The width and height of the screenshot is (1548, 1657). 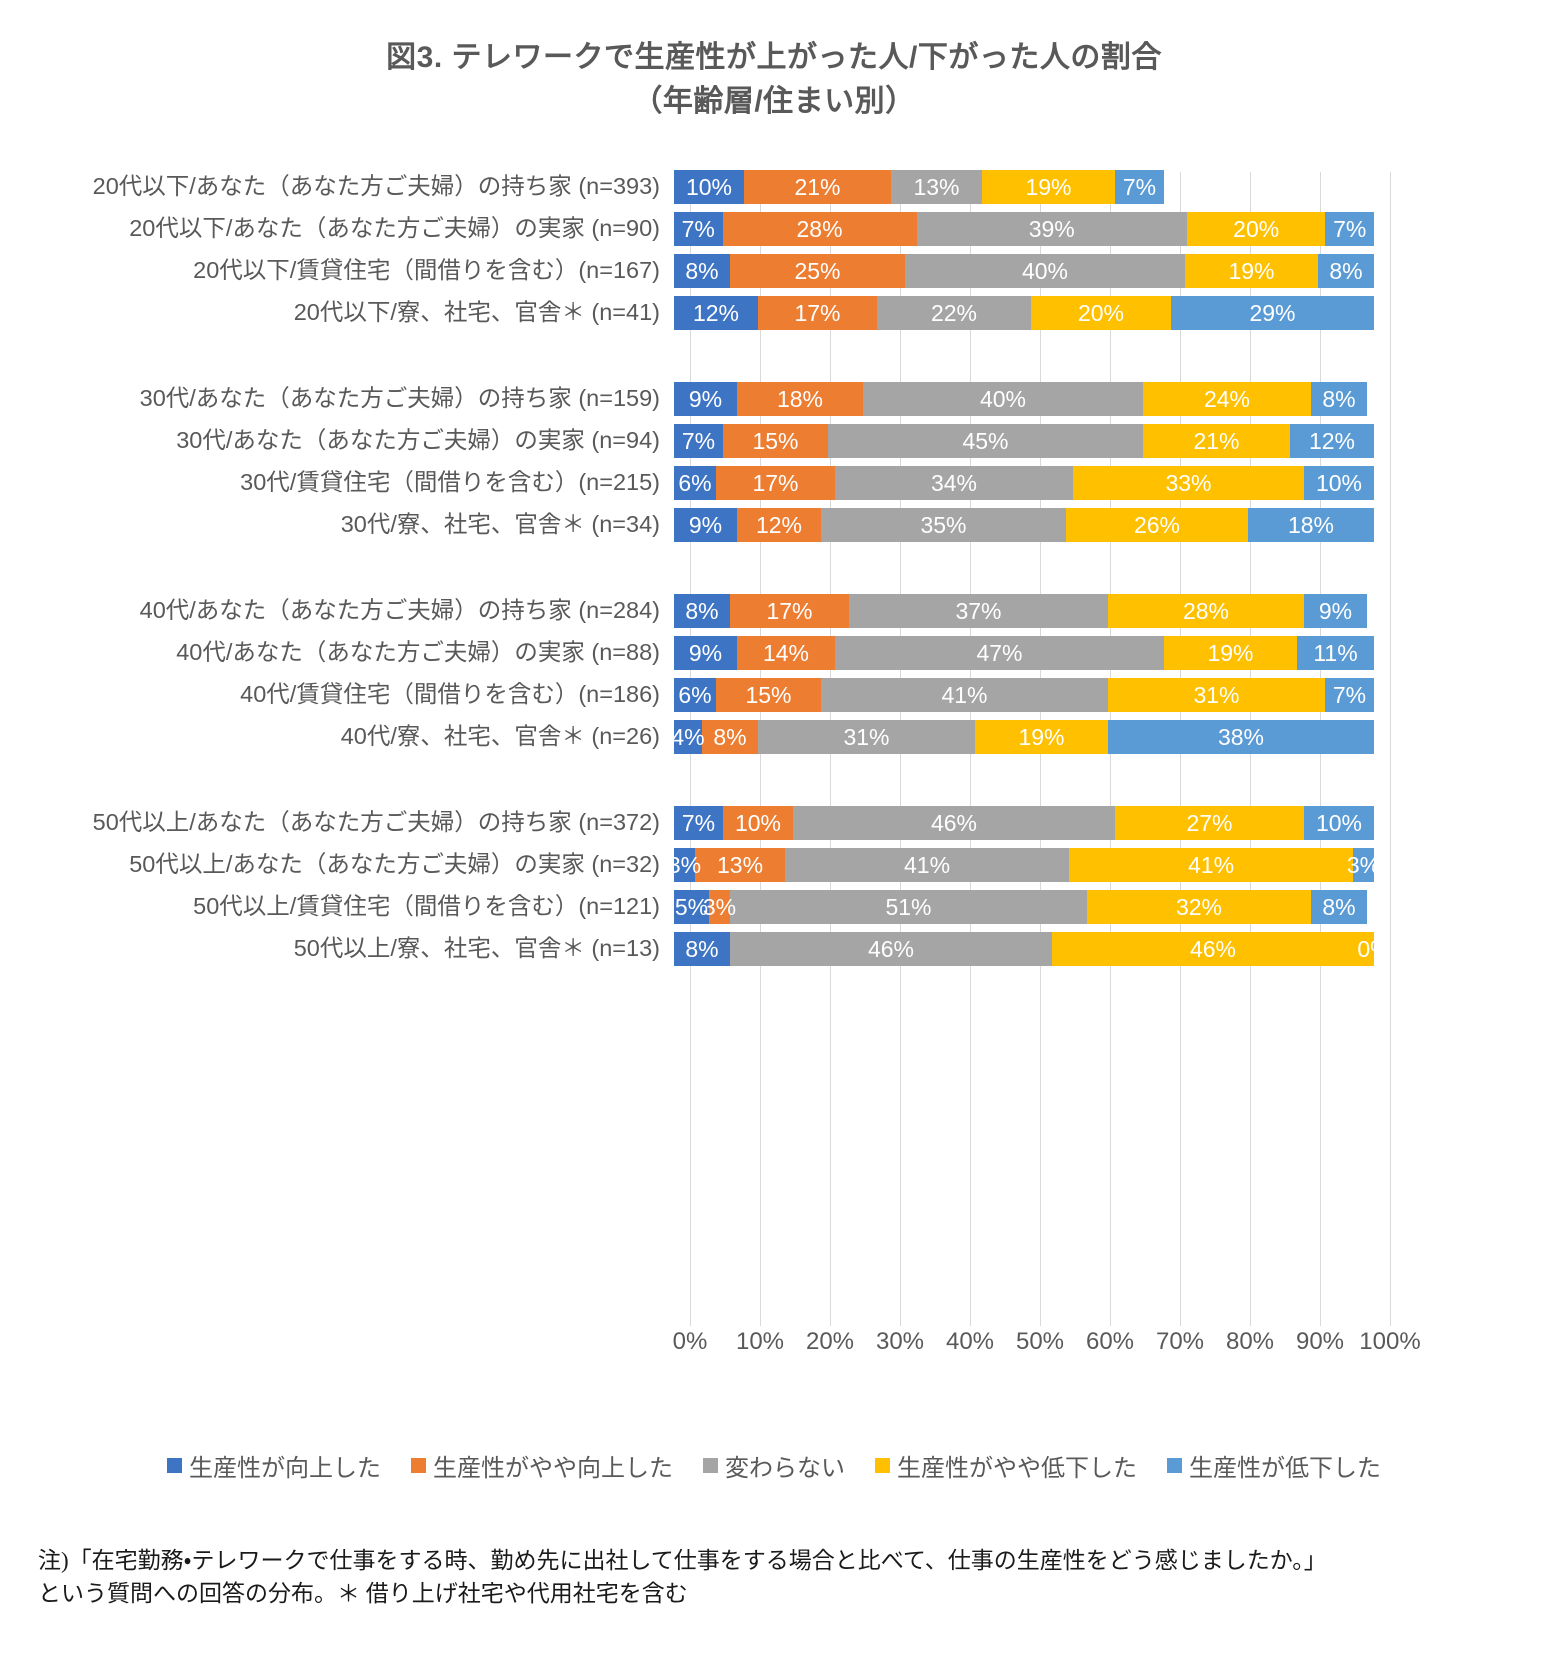 I want to click on legend-item: 変わらない, so click(x=774, y=1465).